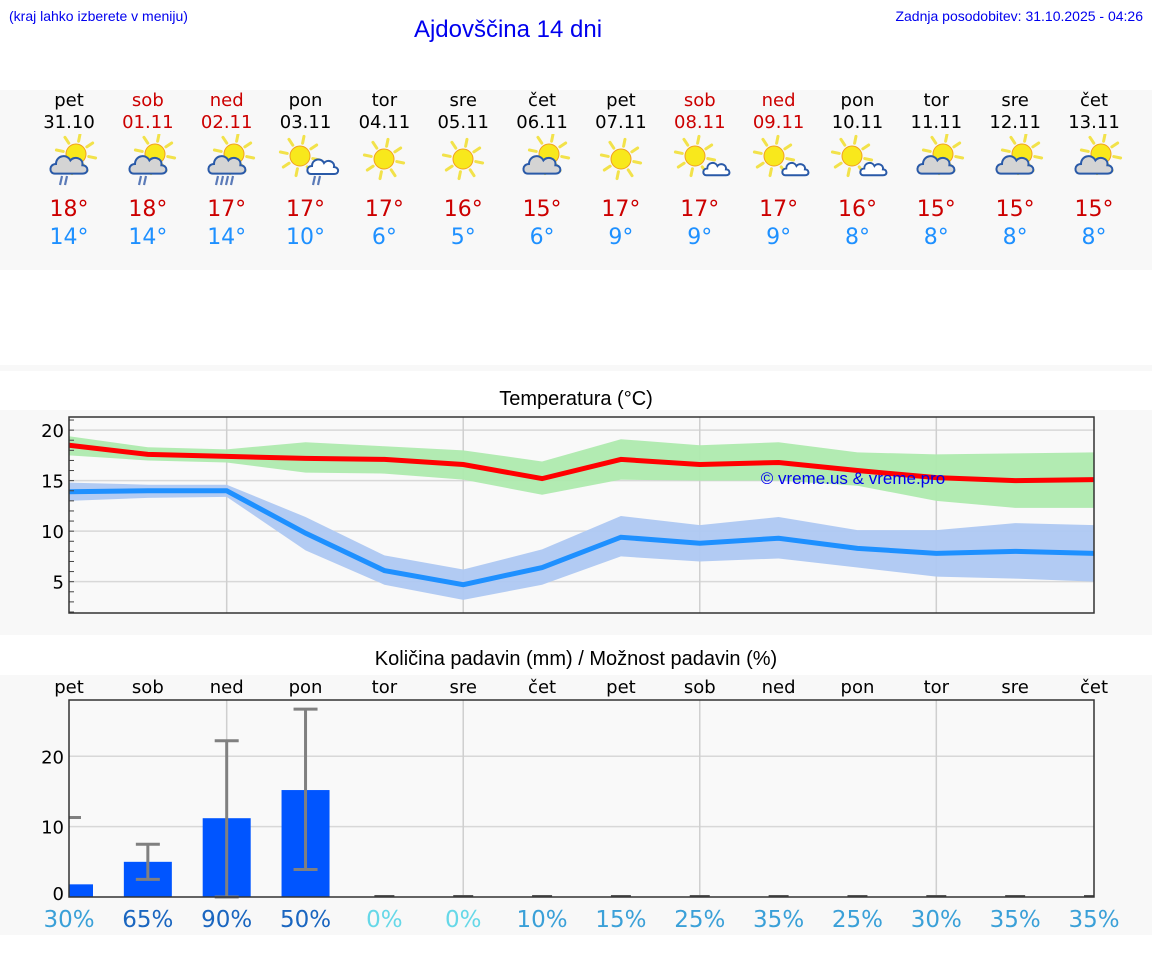 This screenshot has width=1152, height=975. What do you see at coordinates (306, 687) in the screenshot?
I see `day-label: pon` at bounding box center [306, 687].